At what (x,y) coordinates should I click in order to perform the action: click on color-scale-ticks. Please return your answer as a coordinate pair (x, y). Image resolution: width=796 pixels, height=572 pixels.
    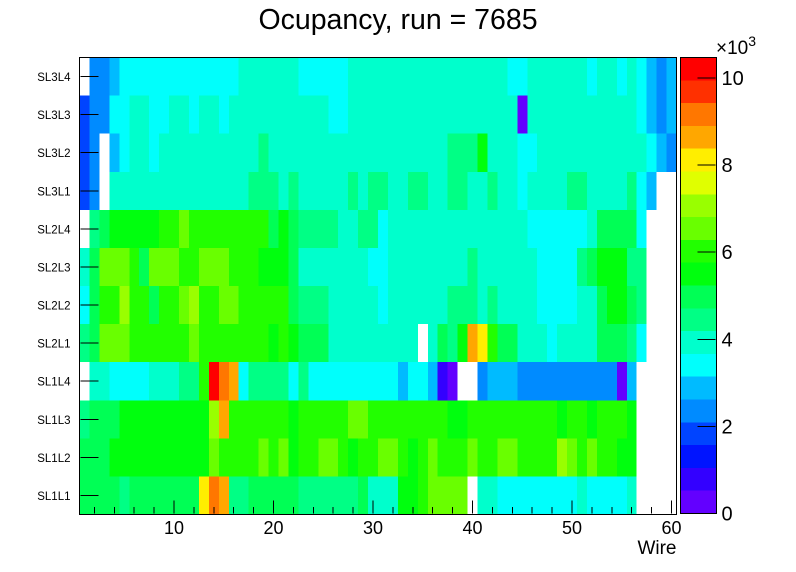
    Looking at the image, I should click on (706, 295).